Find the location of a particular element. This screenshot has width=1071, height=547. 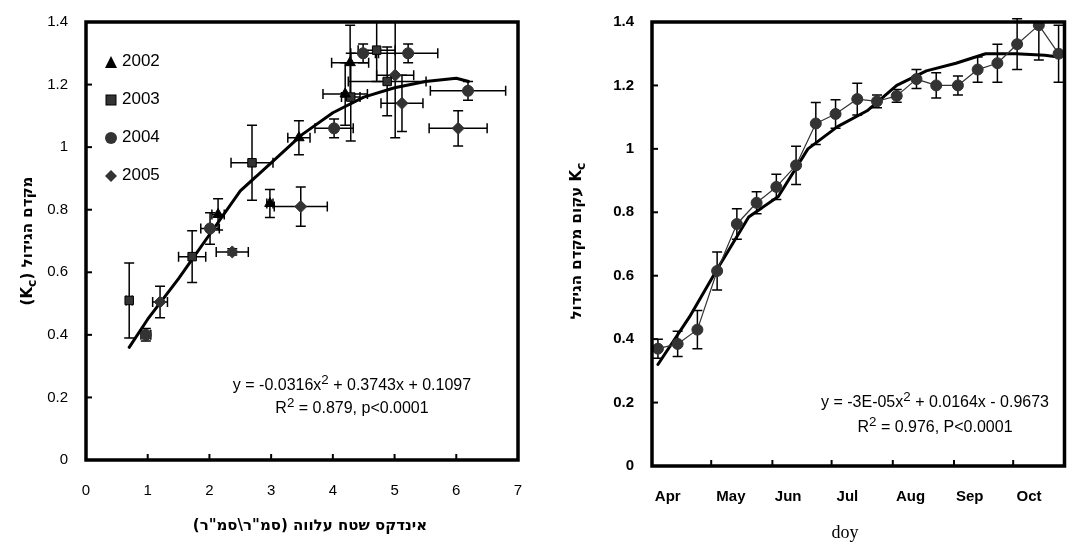

legend-label: 2003 is located at coordinates (141, 98).